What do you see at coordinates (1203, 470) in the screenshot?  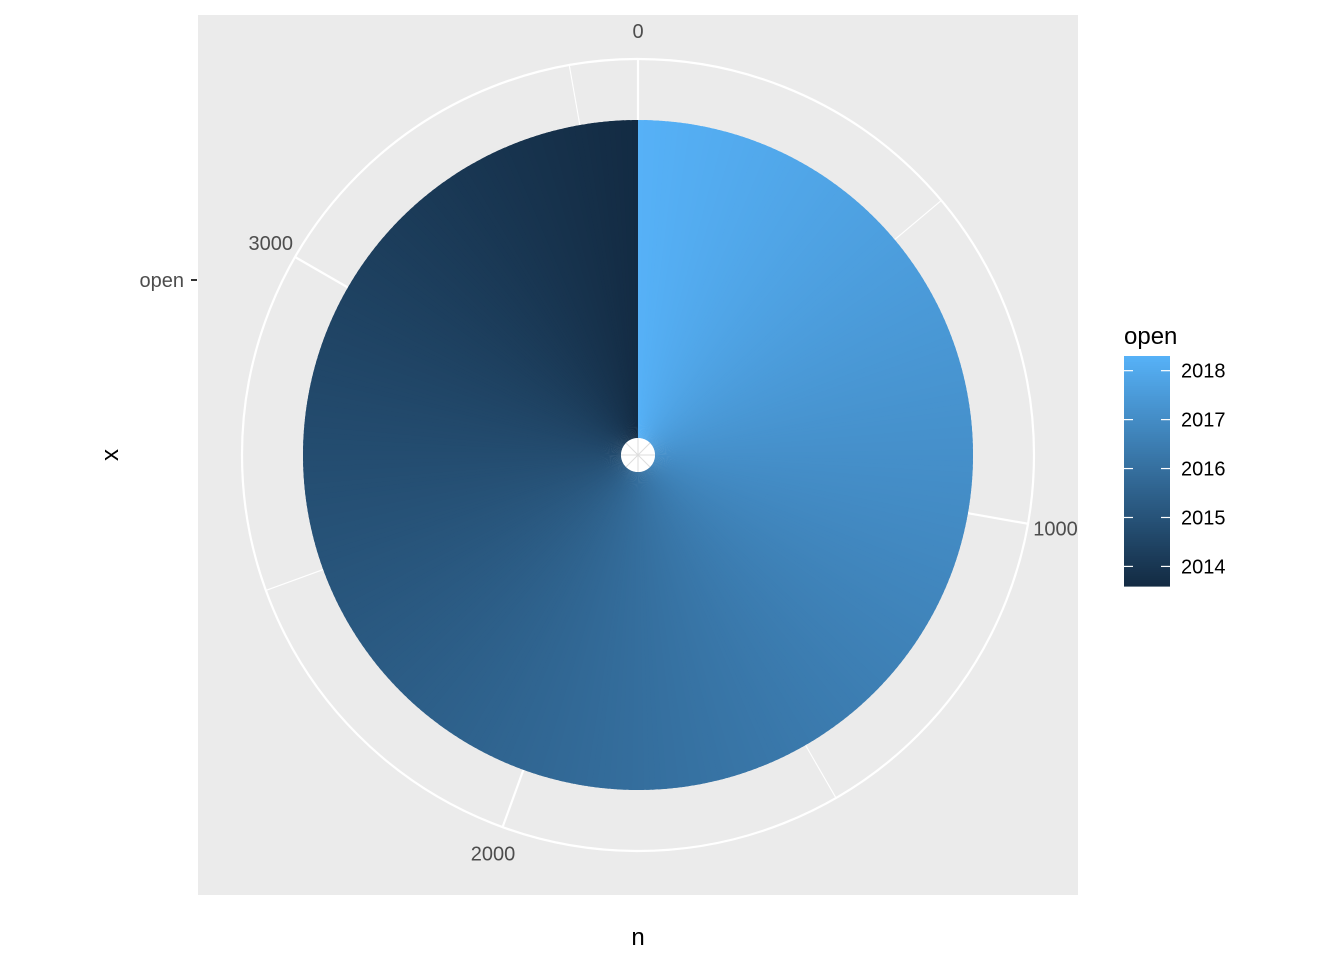 I see `legend-label: 2016` at bounding box center [1203, 470].